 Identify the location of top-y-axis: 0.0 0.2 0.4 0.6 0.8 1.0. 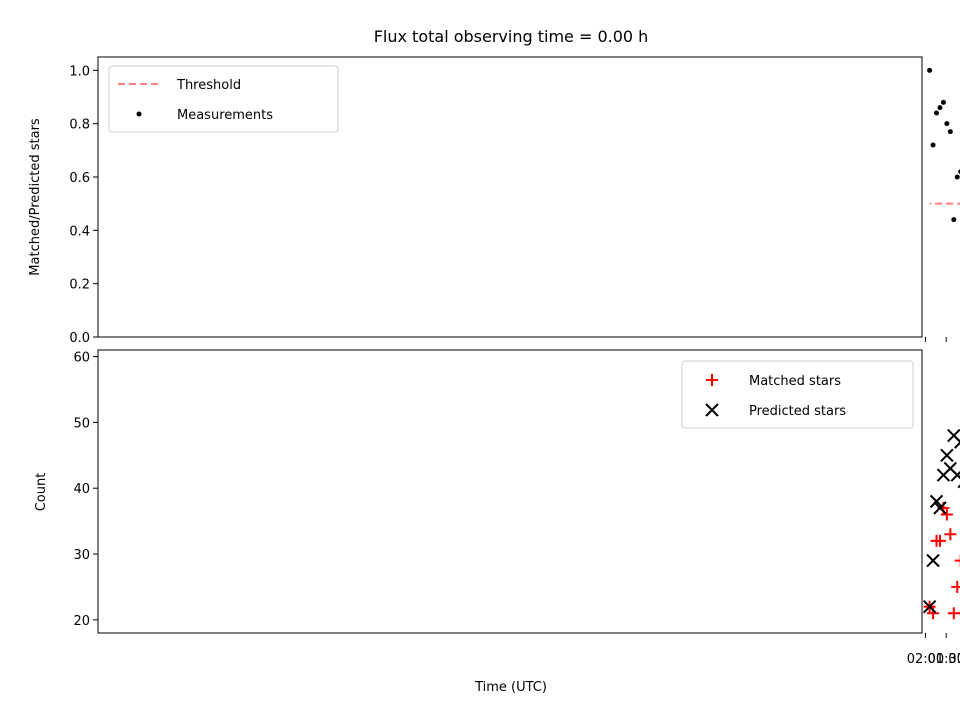
(83, 205).